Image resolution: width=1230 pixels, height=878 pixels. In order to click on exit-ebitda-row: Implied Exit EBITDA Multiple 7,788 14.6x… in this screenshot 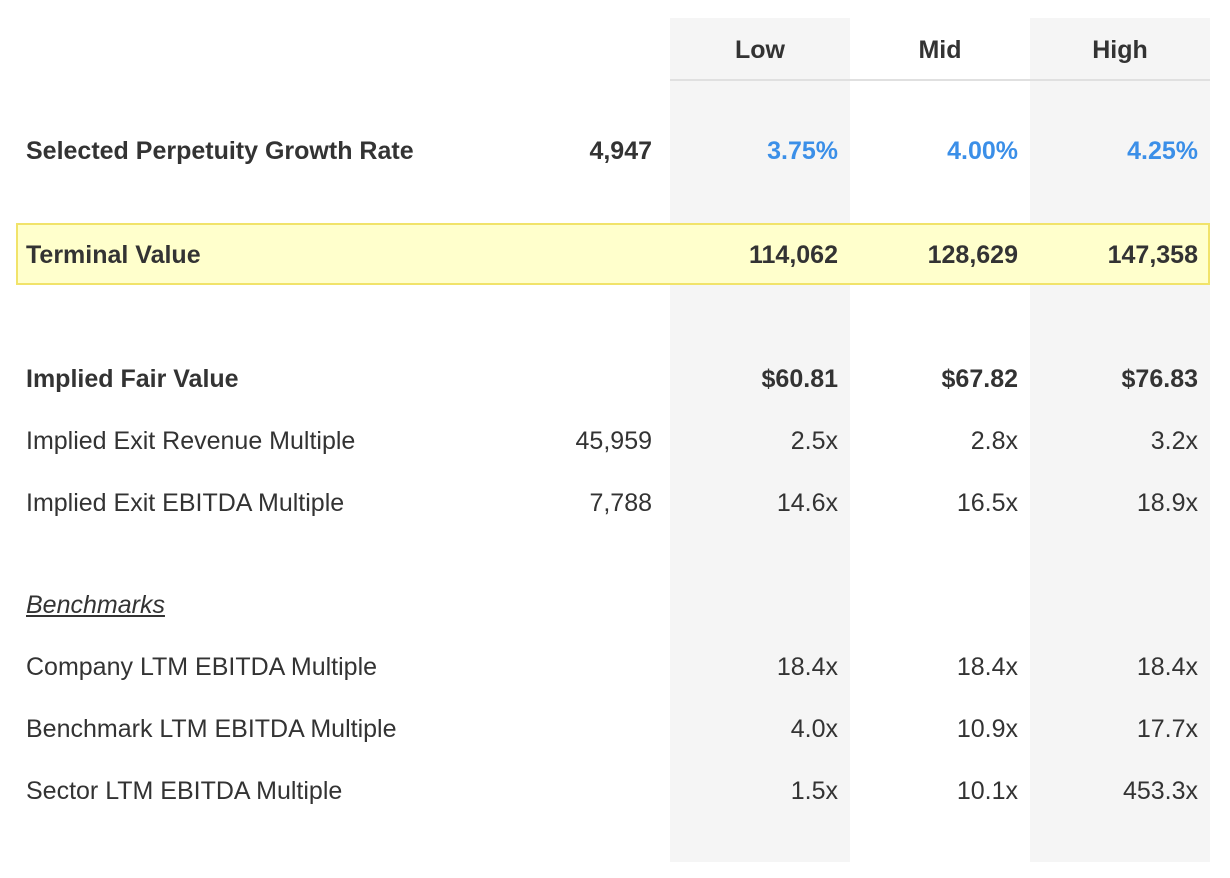, I will do `click(615, 503)`.